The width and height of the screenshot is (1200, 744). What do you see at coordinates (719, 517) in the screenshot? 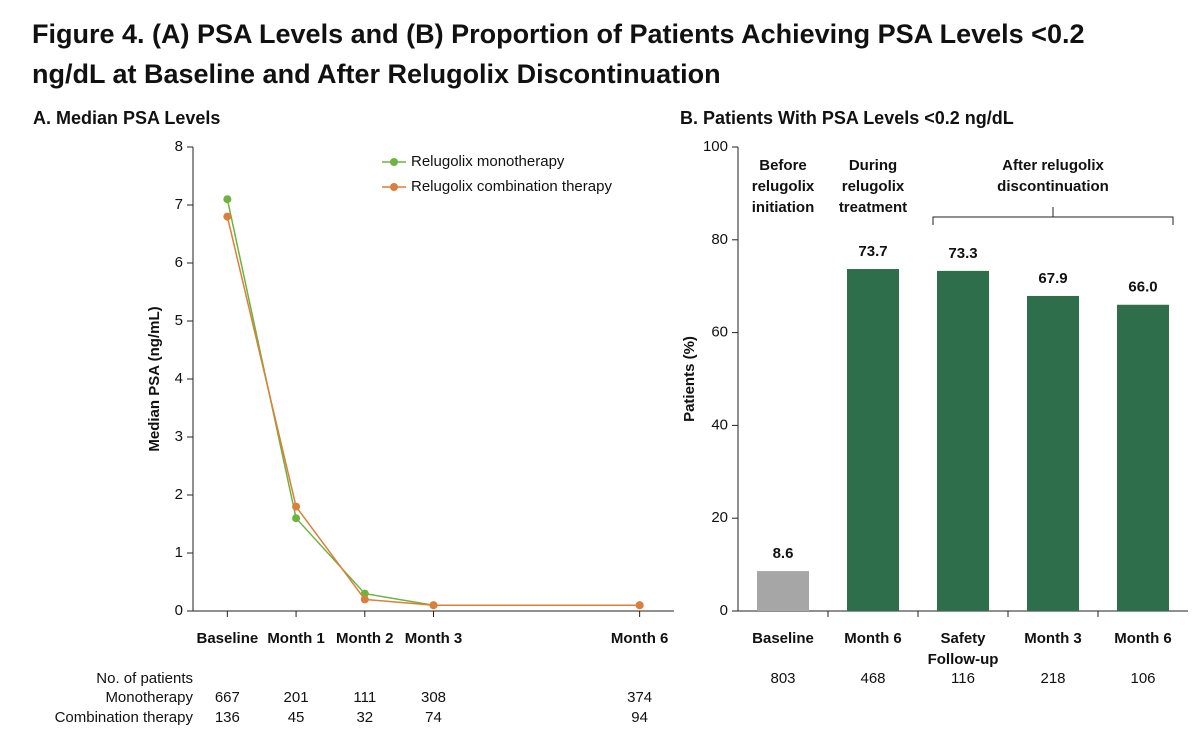
I see `y-tick-label: 20` at bounding box center [719, 517].